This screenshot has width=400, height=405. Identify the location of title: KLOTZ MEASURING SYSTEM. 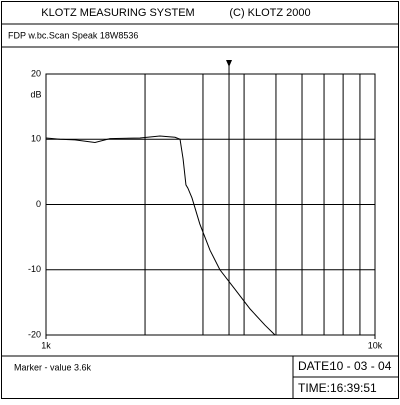
(117, 13).